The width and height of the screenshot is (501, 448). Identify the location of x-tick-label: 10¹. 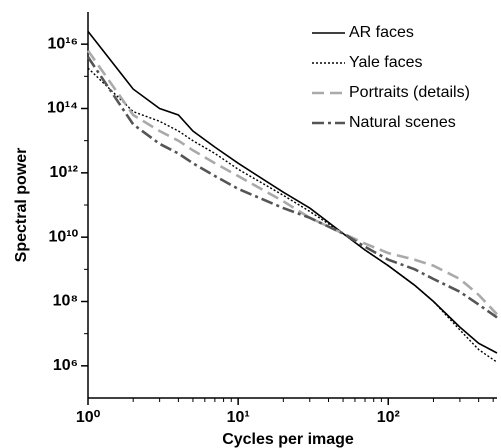
(238, 417).